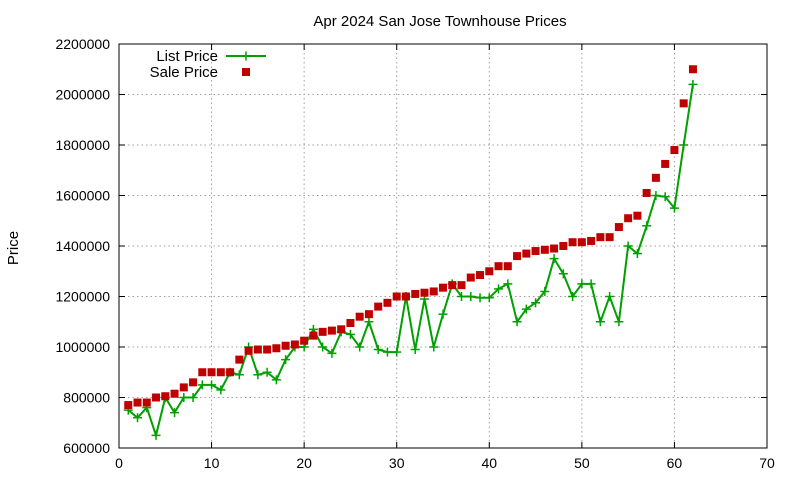 The height and width of the screenshot is (480, 800). What do you see at coordinates (13, 248) in the screenshot?
I see `y-axis-label: Price` at bounding box center [13, 248].